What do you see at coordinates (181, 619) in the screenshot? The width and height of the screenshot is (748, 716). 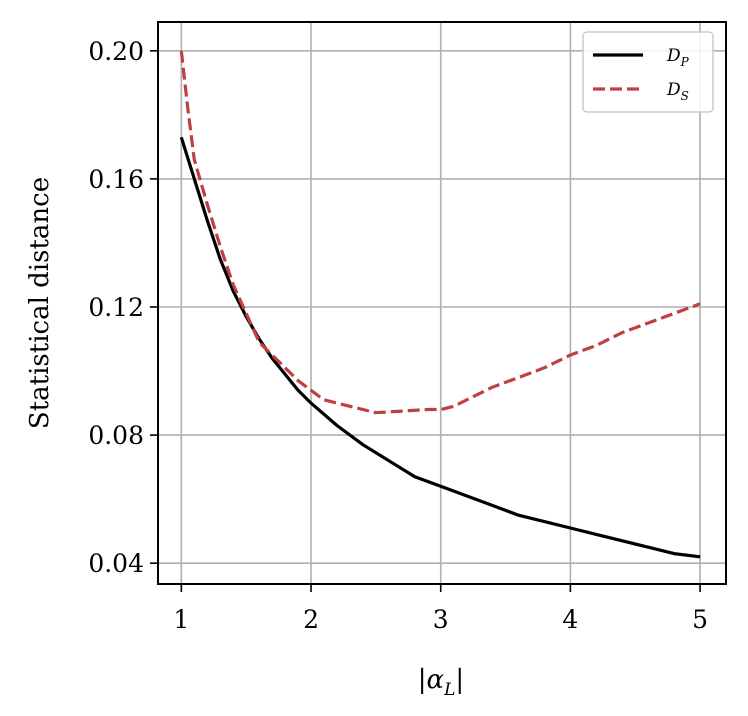 I see `x-tick-label: 1` at bounding box center [181, 619].